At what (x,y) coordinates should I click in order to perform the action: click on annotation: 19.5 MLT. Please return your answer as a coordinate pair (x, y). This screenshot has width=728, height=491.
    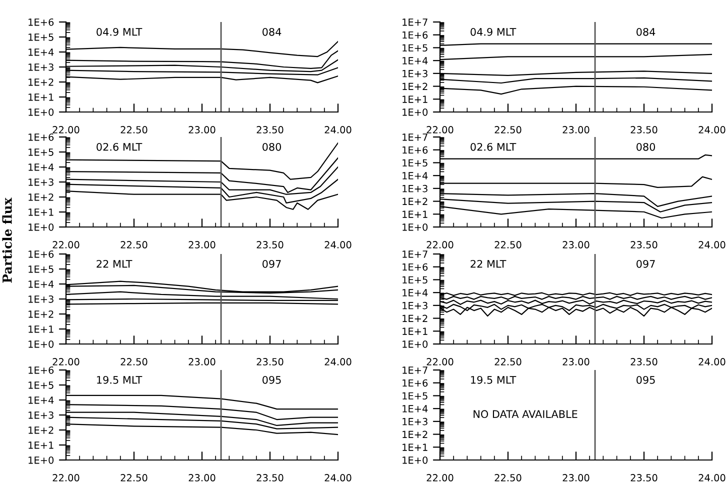
    Looking at the image, I should click on (493, 380).